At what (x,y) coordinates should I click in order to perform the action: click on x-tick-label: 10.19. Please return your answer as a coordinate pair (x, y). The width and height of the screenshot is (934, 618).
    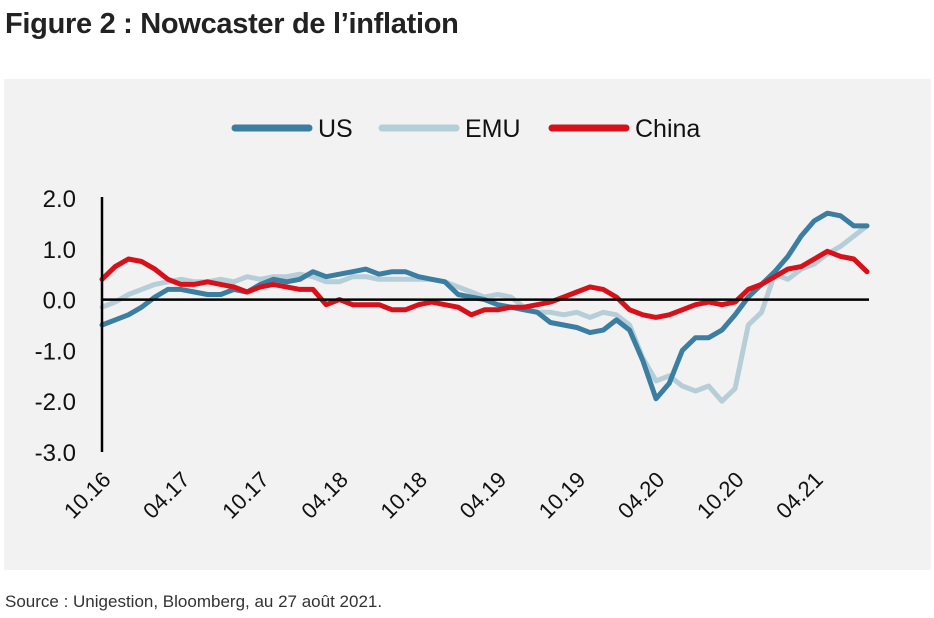
    Looking at the image, I should click on (562, 495).